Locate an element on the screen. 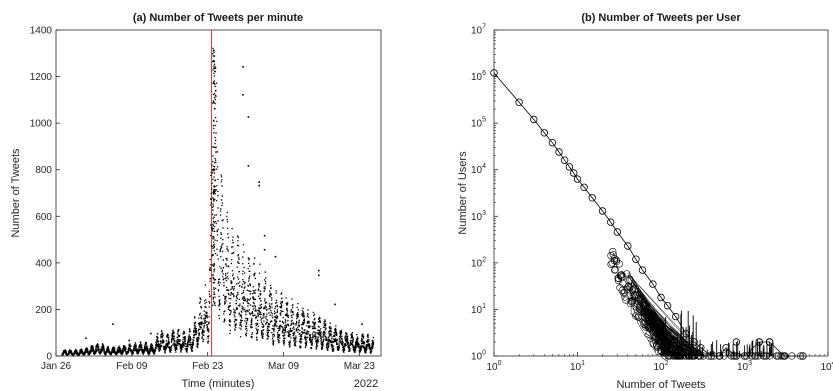  panel-a-xtick-label: Jan 26 is located at coordinates (56, 366).